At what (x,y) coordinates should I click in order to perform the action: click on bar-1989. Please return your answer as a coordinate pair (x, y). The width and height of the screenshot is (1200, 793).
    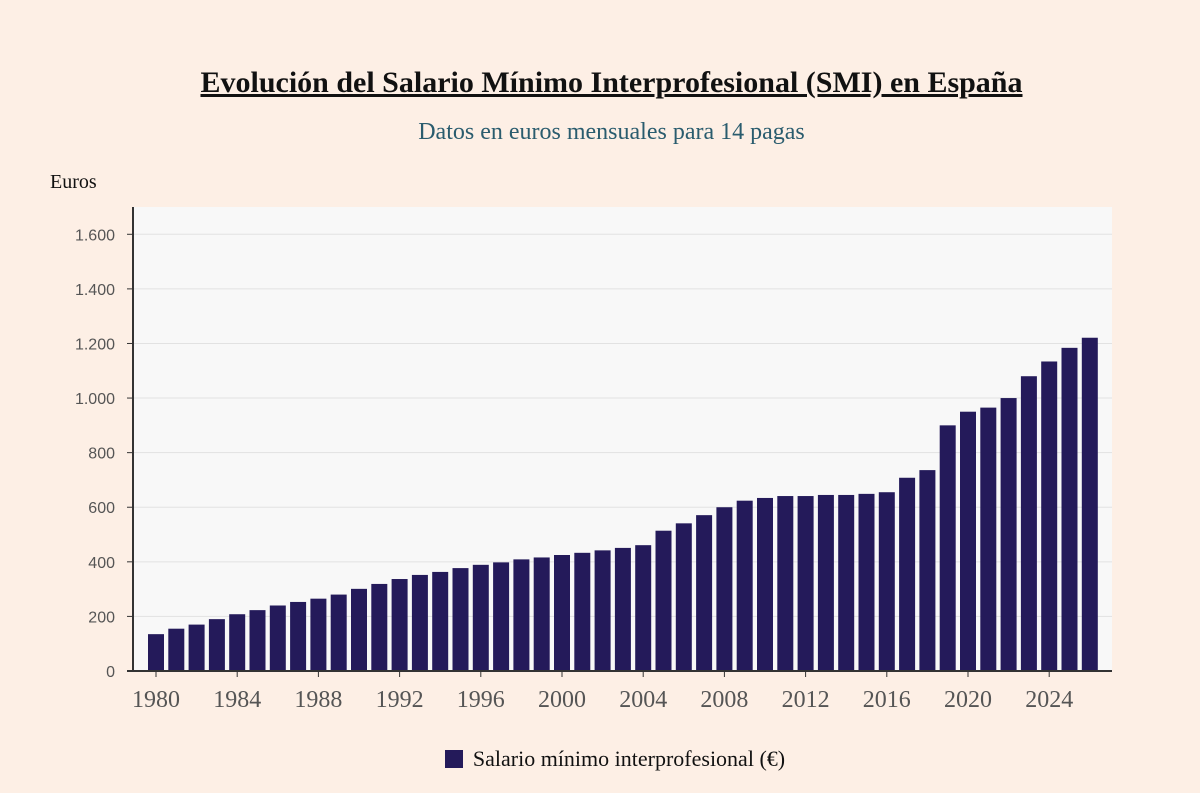
    Looking at the image, I should click on (338, 632).